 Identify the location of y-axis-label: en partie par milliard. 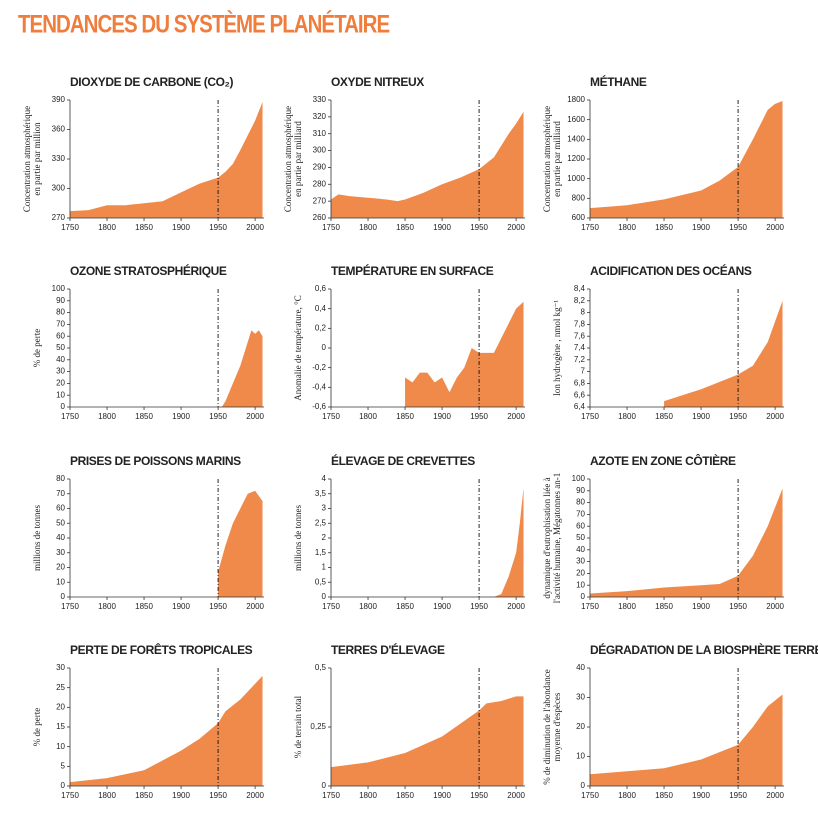
(557, 159).